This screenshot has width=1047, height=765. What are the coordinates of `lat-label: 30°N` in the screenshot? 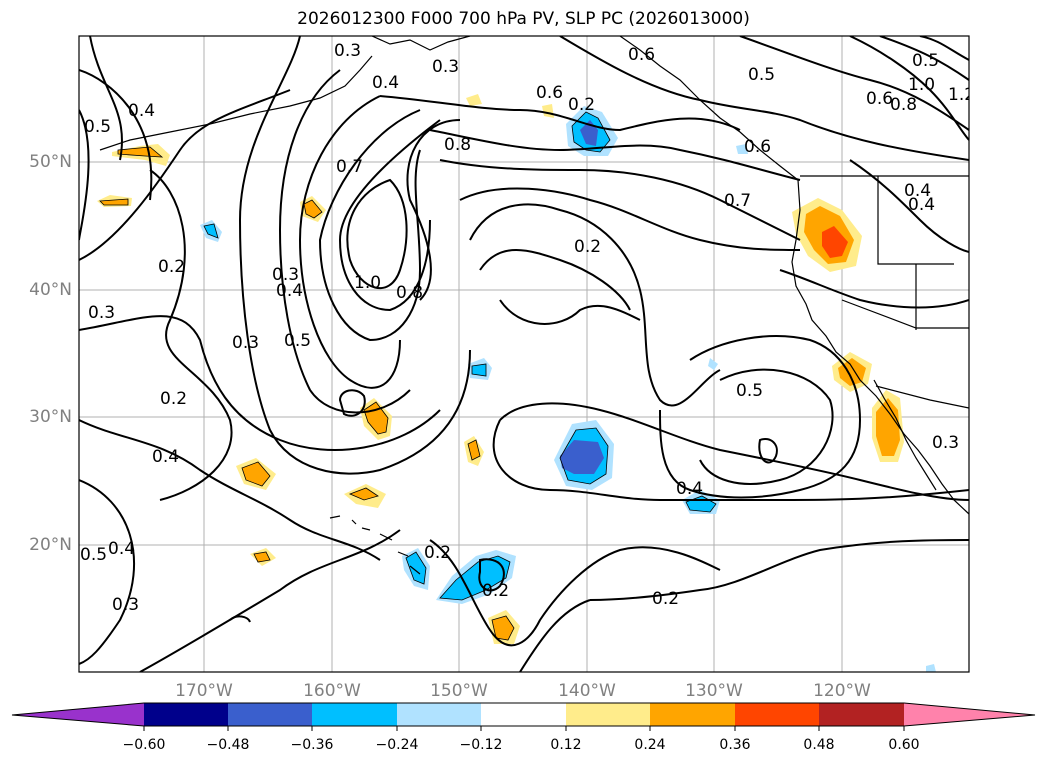 It's located at (50, 417).